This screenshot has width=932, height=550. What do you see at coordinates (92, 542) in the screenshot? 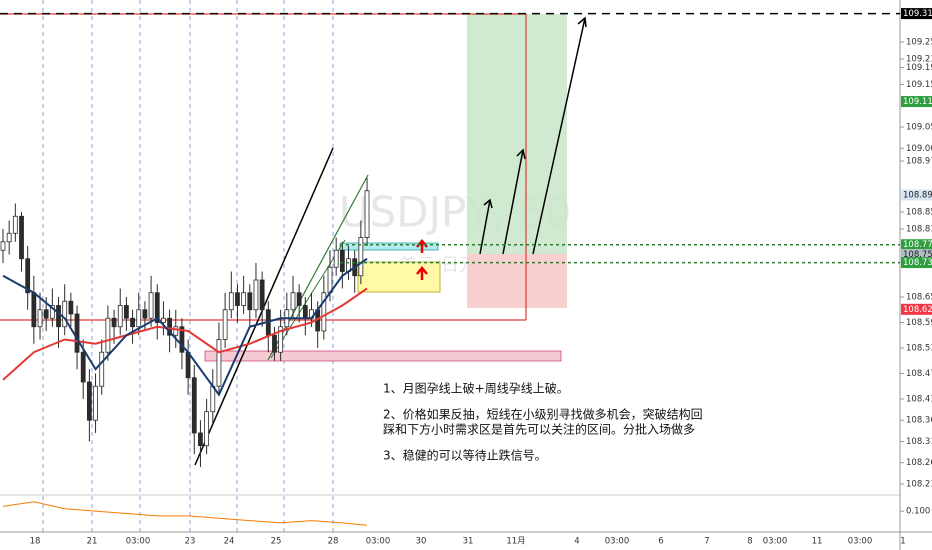
I see `x-tick-label: 21` at bounding box center [92, 542].